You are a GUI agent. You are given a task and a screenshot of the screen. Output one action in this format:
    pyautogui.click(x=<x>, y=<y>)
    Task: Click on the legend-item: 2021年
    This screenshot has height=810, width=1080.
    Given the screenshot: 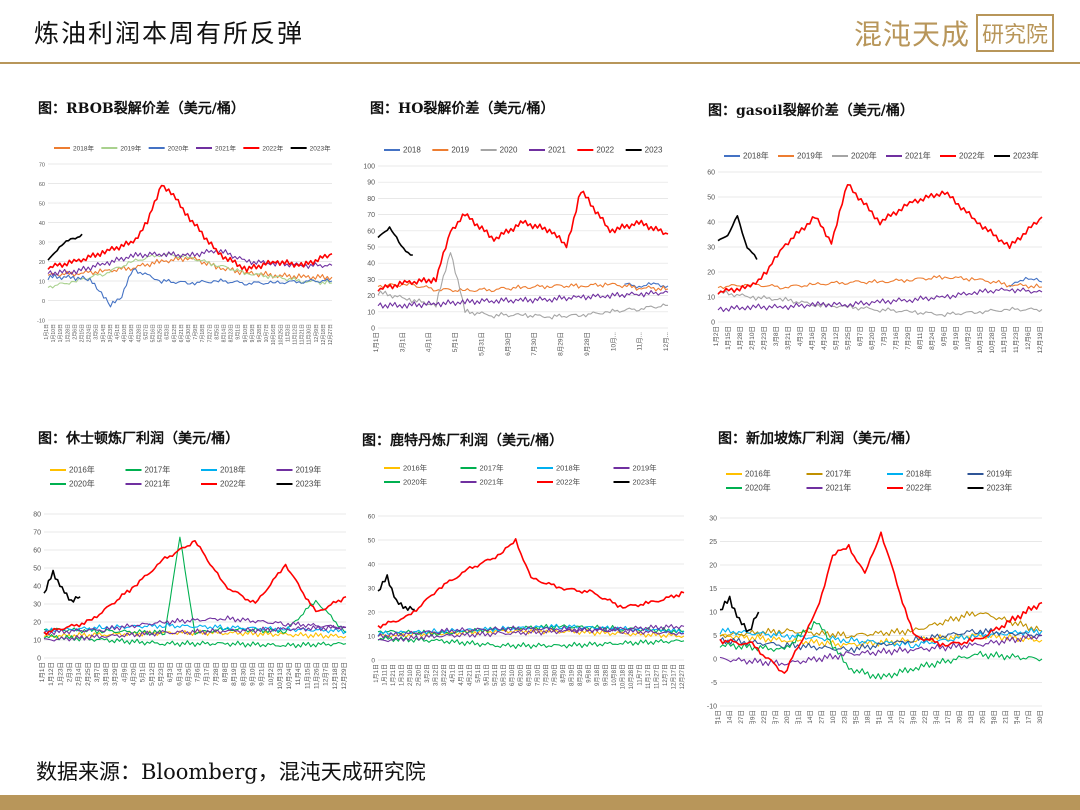 What is the action you would take?
    pyautogui.click(x=148, y=484)
    